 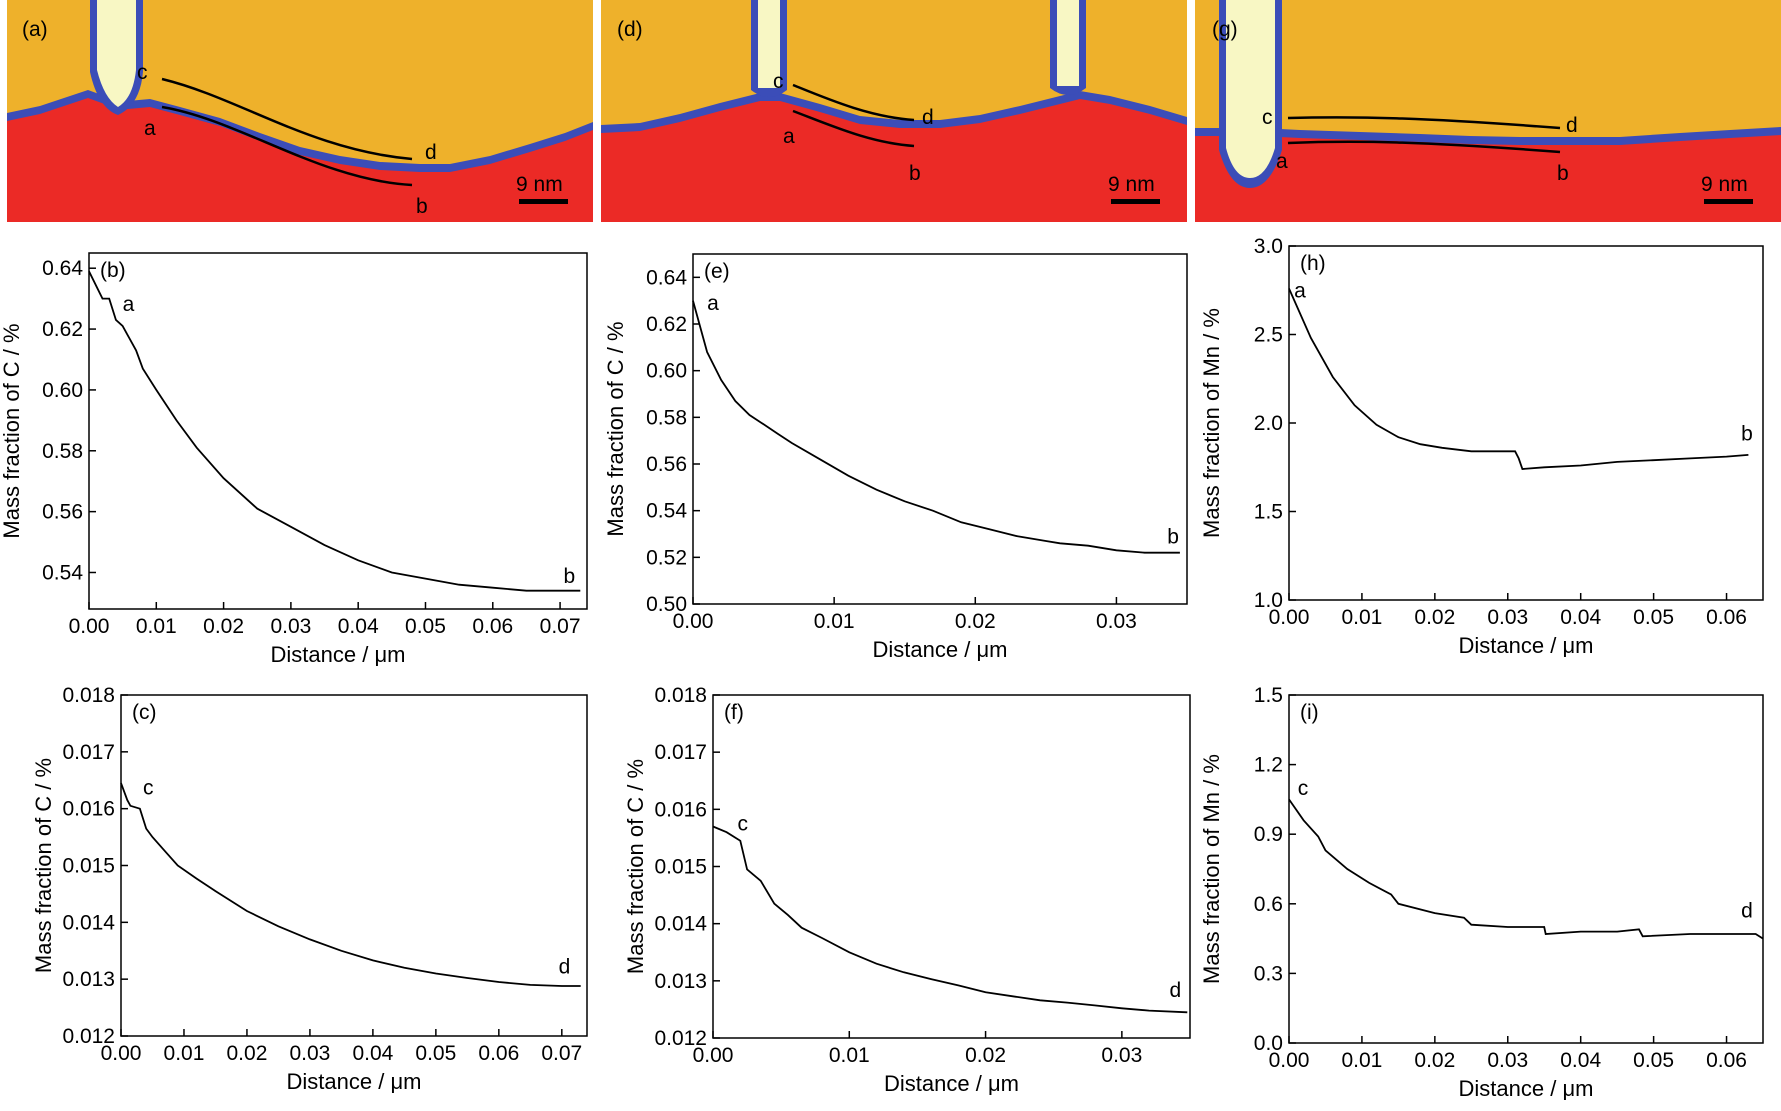 I want to click on chart-b-annotation-b: b, so click(x=569, y=576).